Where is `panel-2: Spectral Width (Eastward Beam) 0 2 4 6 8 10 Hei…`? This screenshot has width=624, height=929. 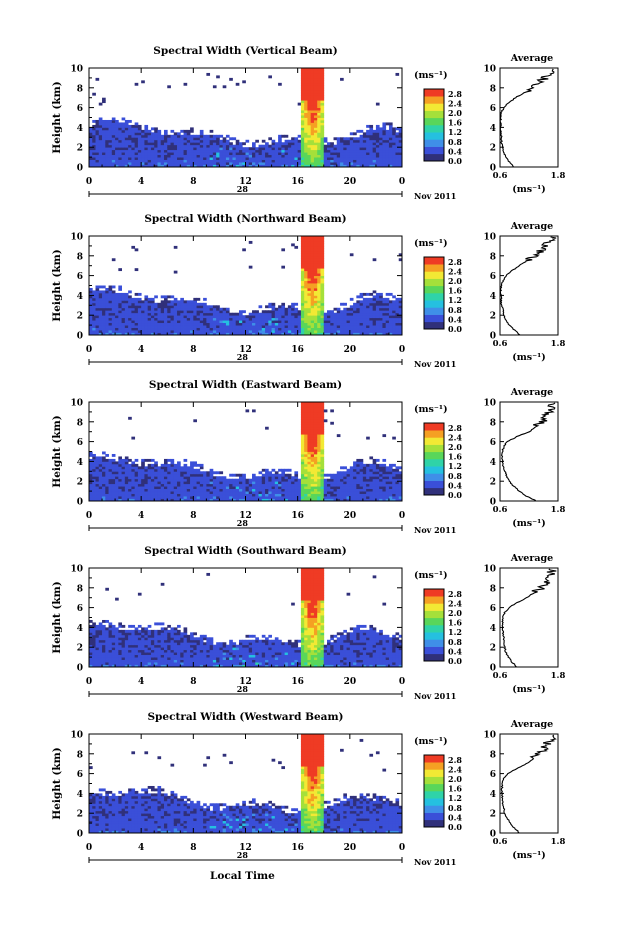
panel-2: Spectral Width (Eastward Beam) 0 2 4 6 8 10 Hei… is located at coordinates (308, 457).